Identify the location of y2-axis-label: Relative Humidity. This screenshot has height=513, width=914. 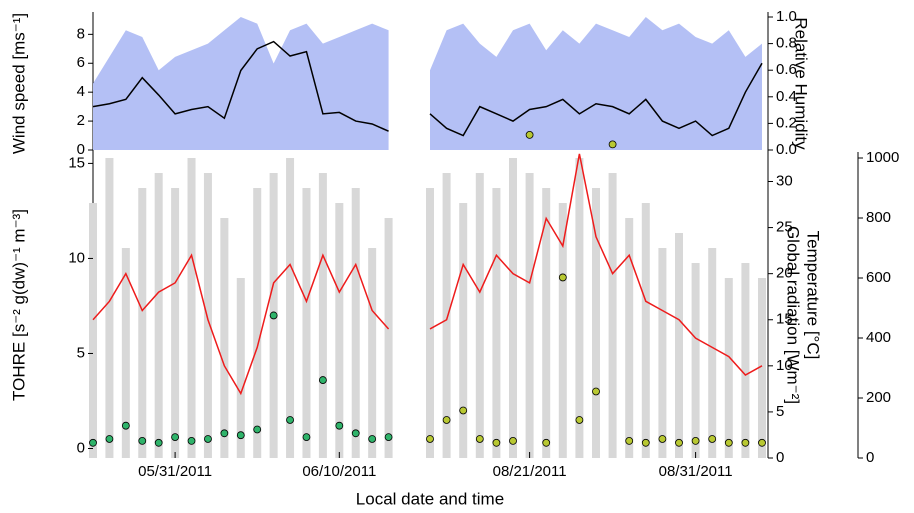
(801, 83).